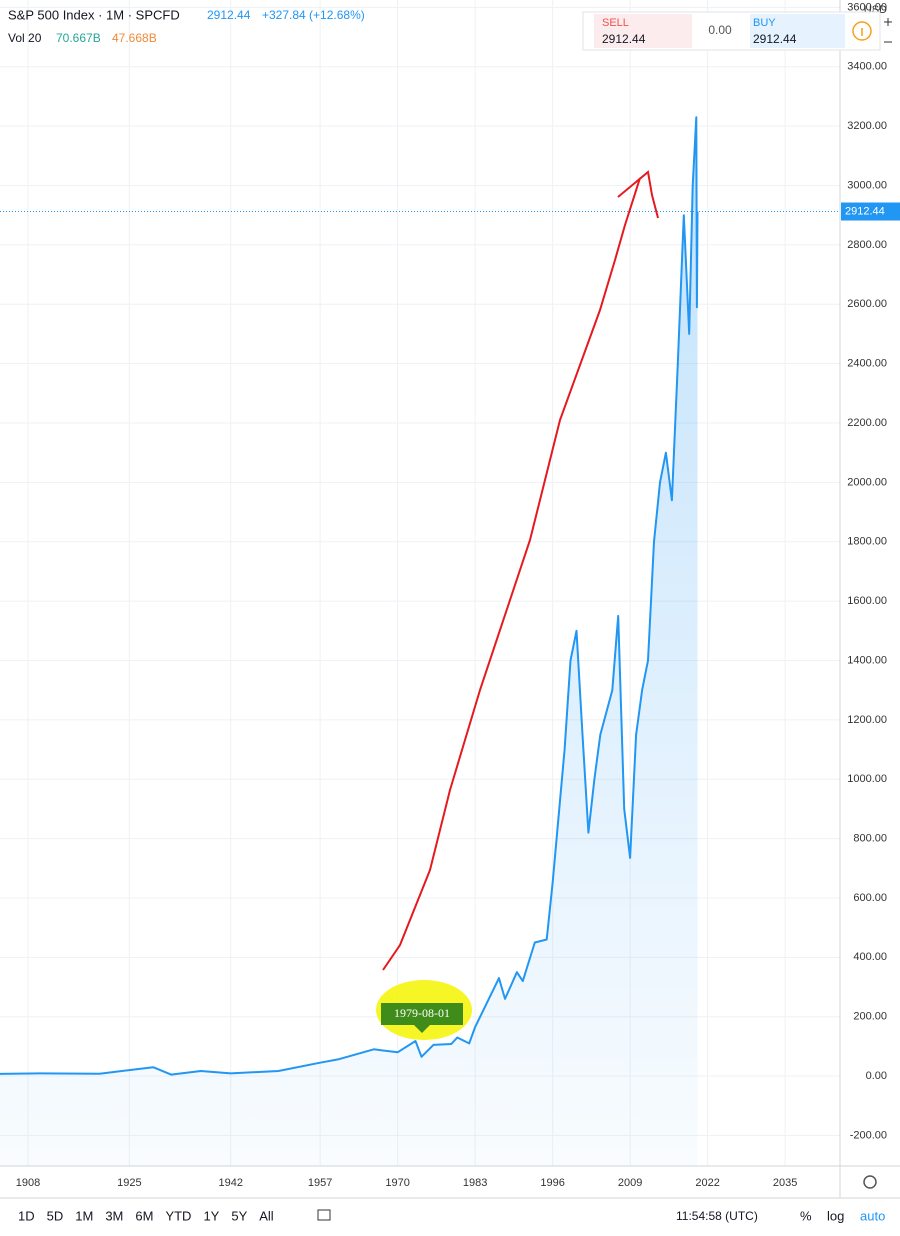  What do you see at coordinates (230, 1183) in the screenshot?
I see `x-tick-label: 1942` at bounding box center [230, 1183].